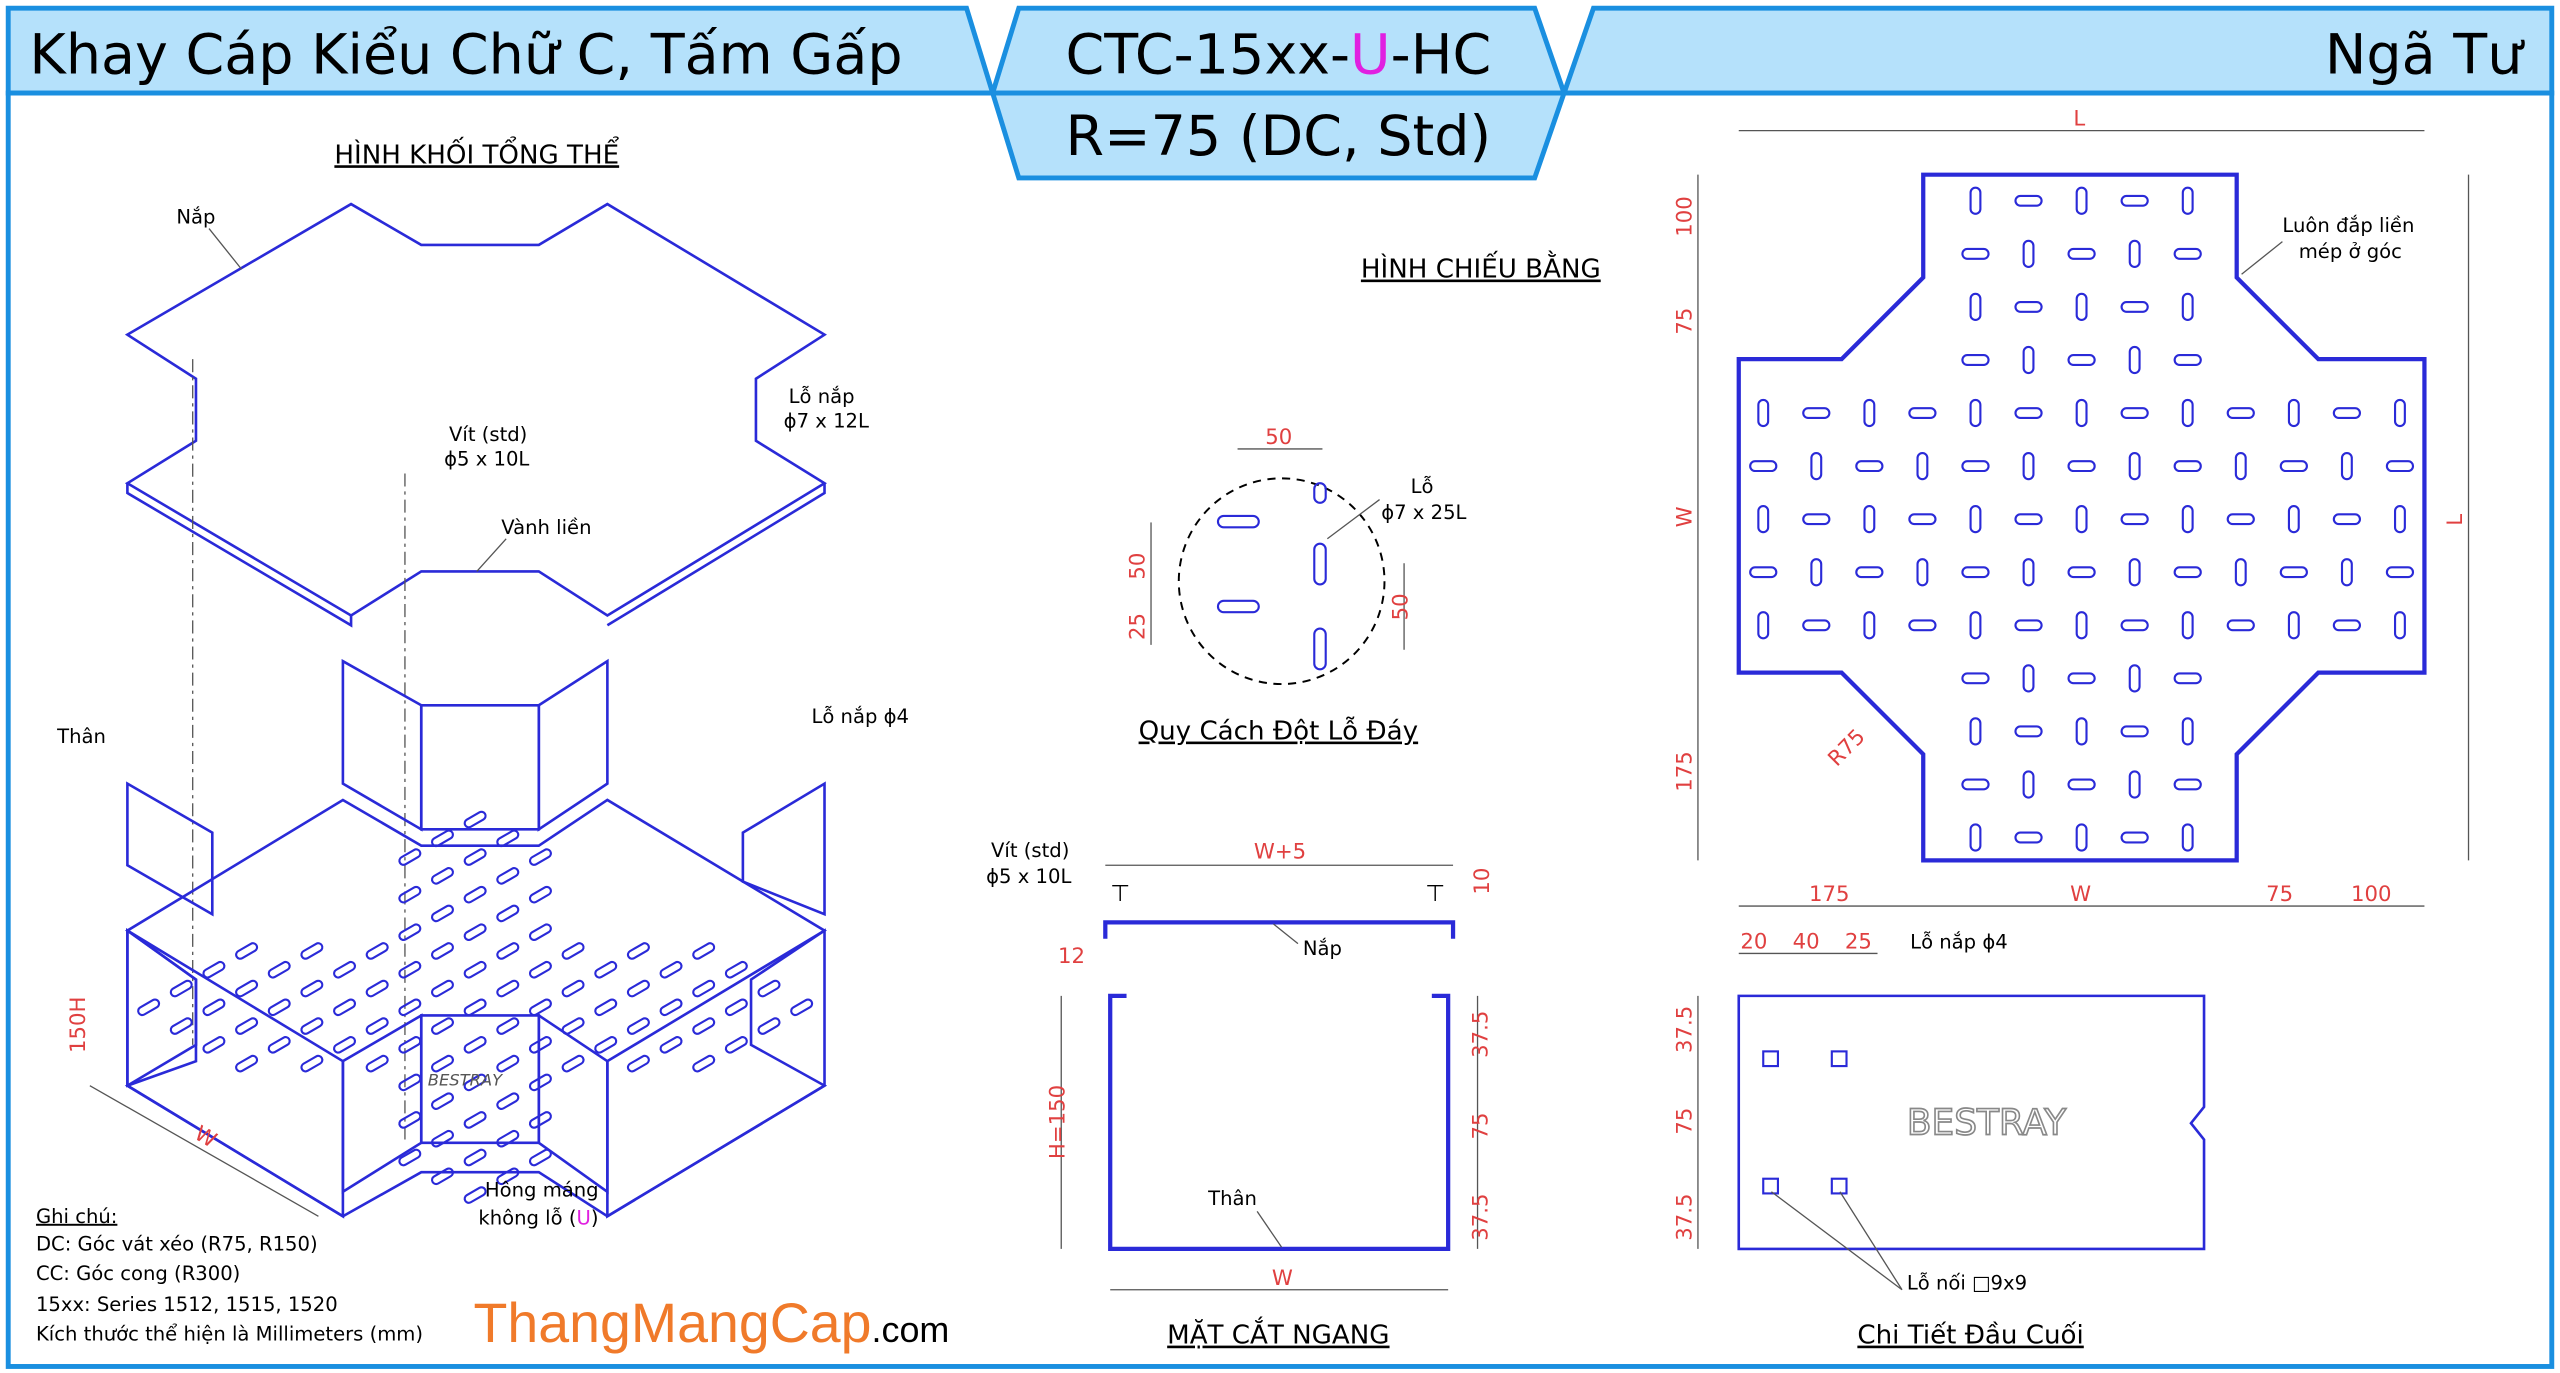  Describe the element at coordinates (1970, 1336) in the screenshot. I see `end-heading: Chi Tiết Đầu Cuối` at that location.